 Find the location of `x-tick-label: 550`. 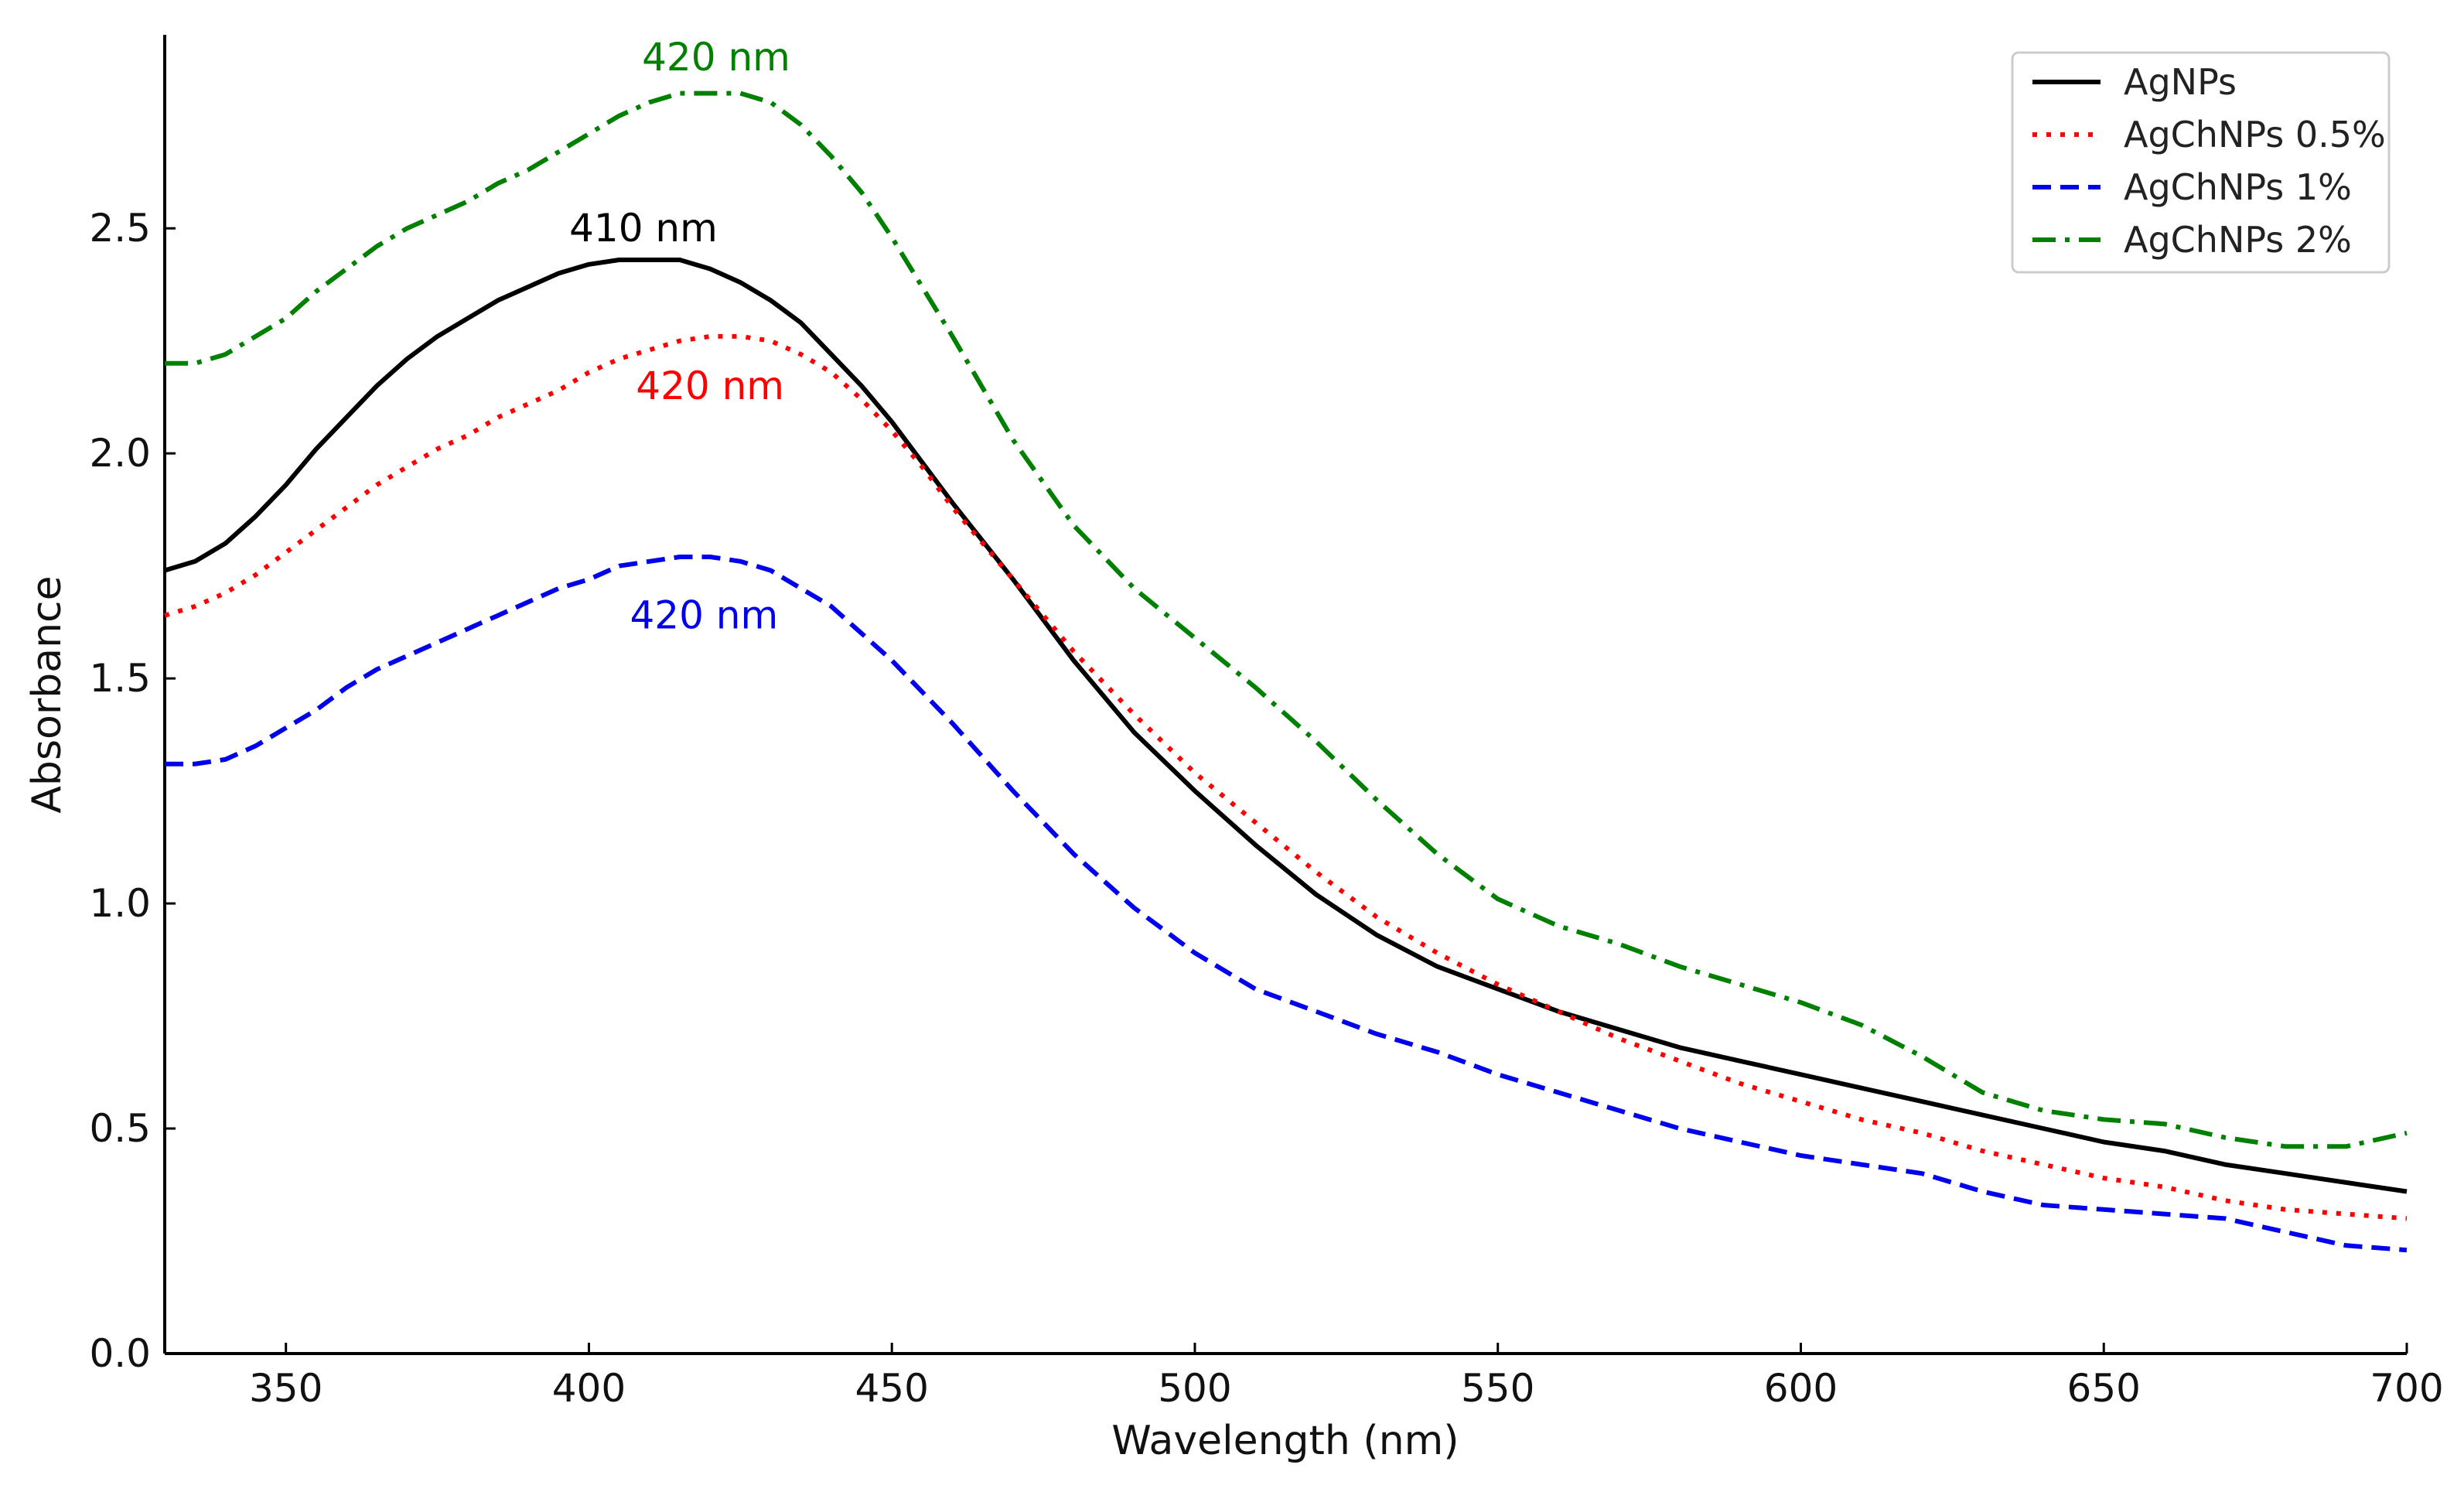

x-tick-label: 550 is located at coordinates (1497, 1388).